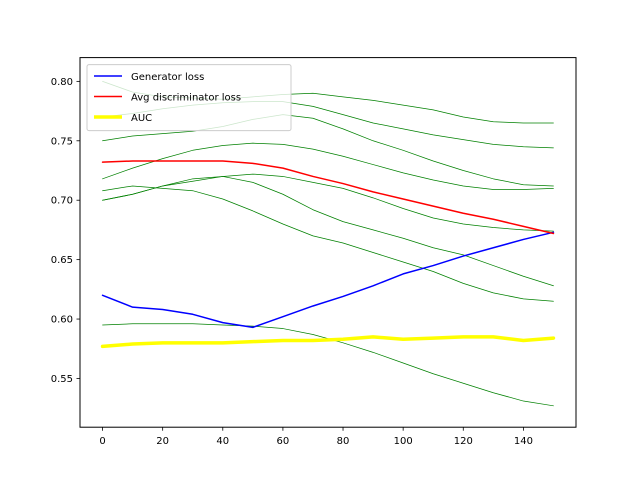 Image resolution: width=640 pixels, height=480 pixels. I want to click on series-avg-discriminator-loss, so click(328, 197).